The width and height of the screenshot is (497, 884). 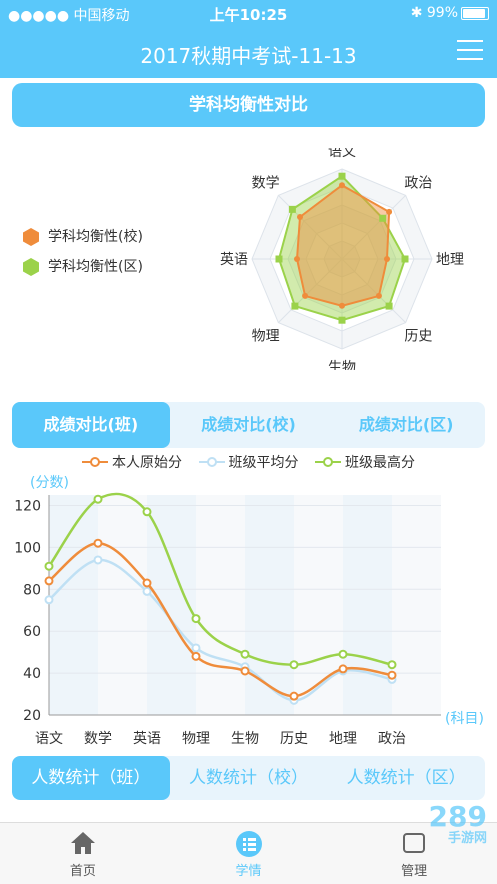 What do you see at coordinates (196, 739) in the screenshot?
I see `x-tick-label: 物理` at bounding box center [196, 739].